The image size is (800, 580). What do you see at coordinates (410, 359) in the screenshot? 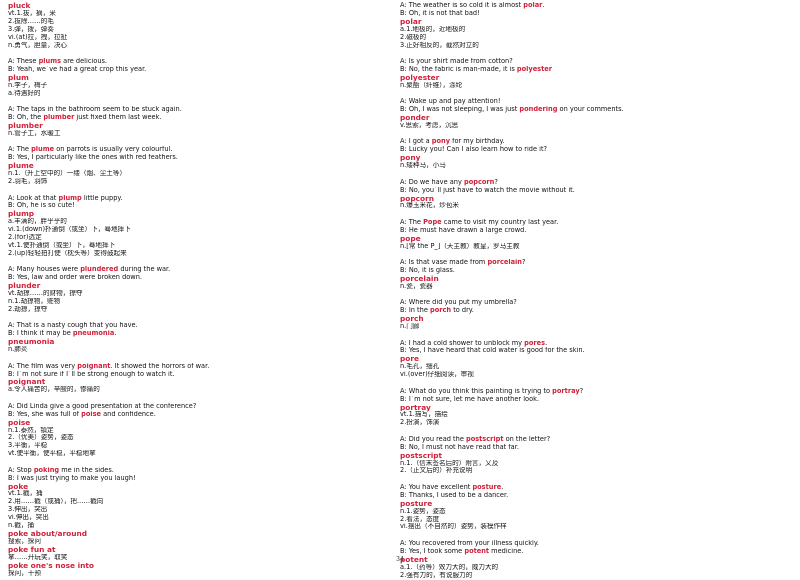
I see `headword: pore` at bounding box center [410, 359].